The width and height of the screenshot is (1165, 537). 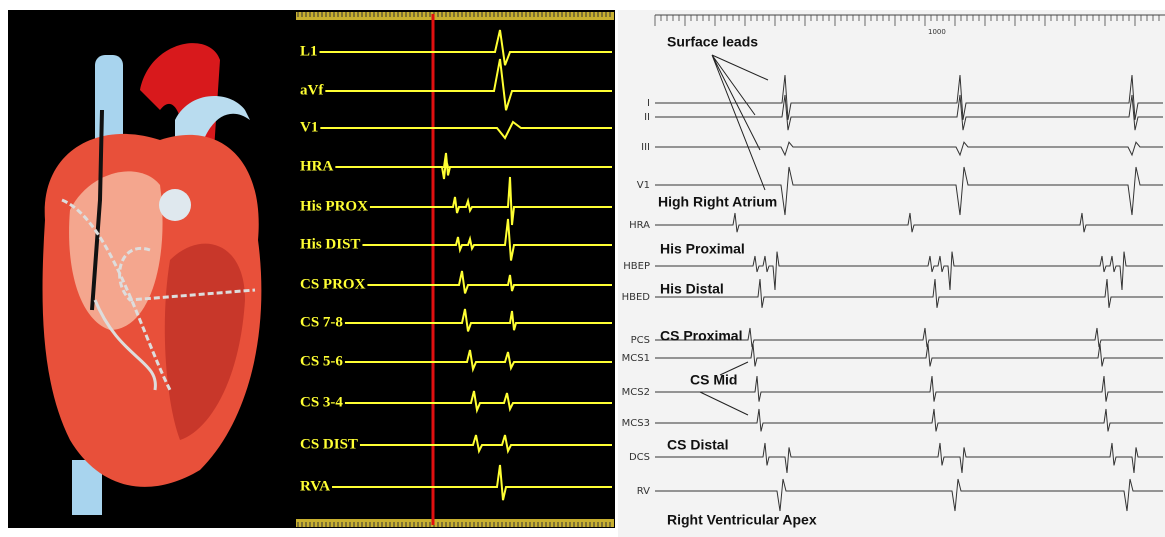 I want to click on annotation: High Right Atrium, so click(x=717, y=202).